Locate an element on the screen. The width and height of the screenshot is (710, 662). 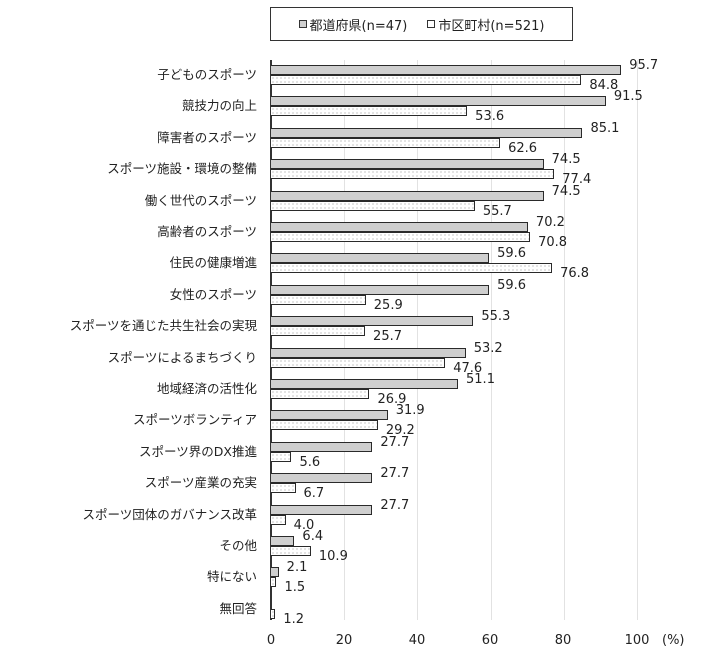
legend-item-prefectures: 都道府県(n=47) is located at coordinates (353, 24).